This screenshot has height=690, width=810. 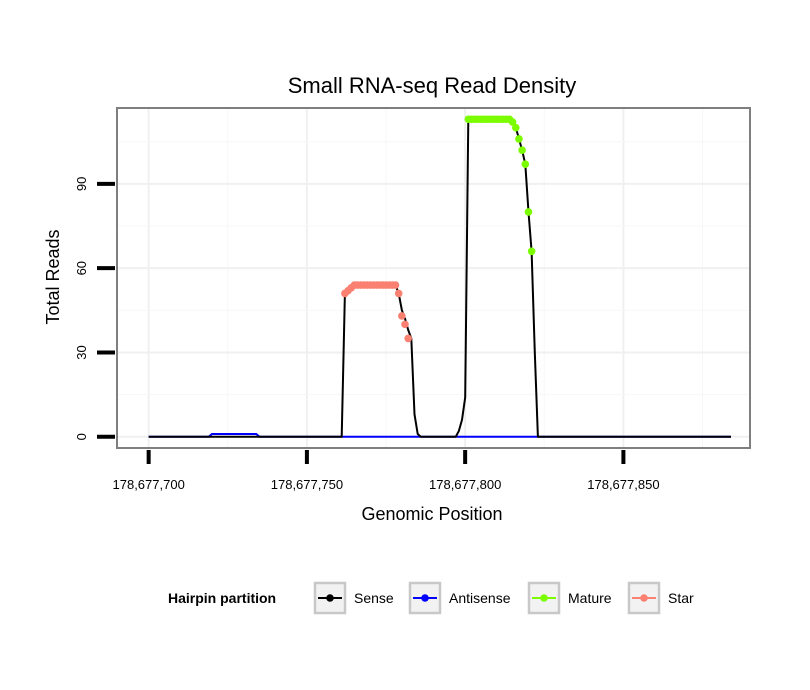 What do you see at coordinates (660, 598) in the screenshot?
I see `legend-item-star: Star` at bounding box center [660, 598].